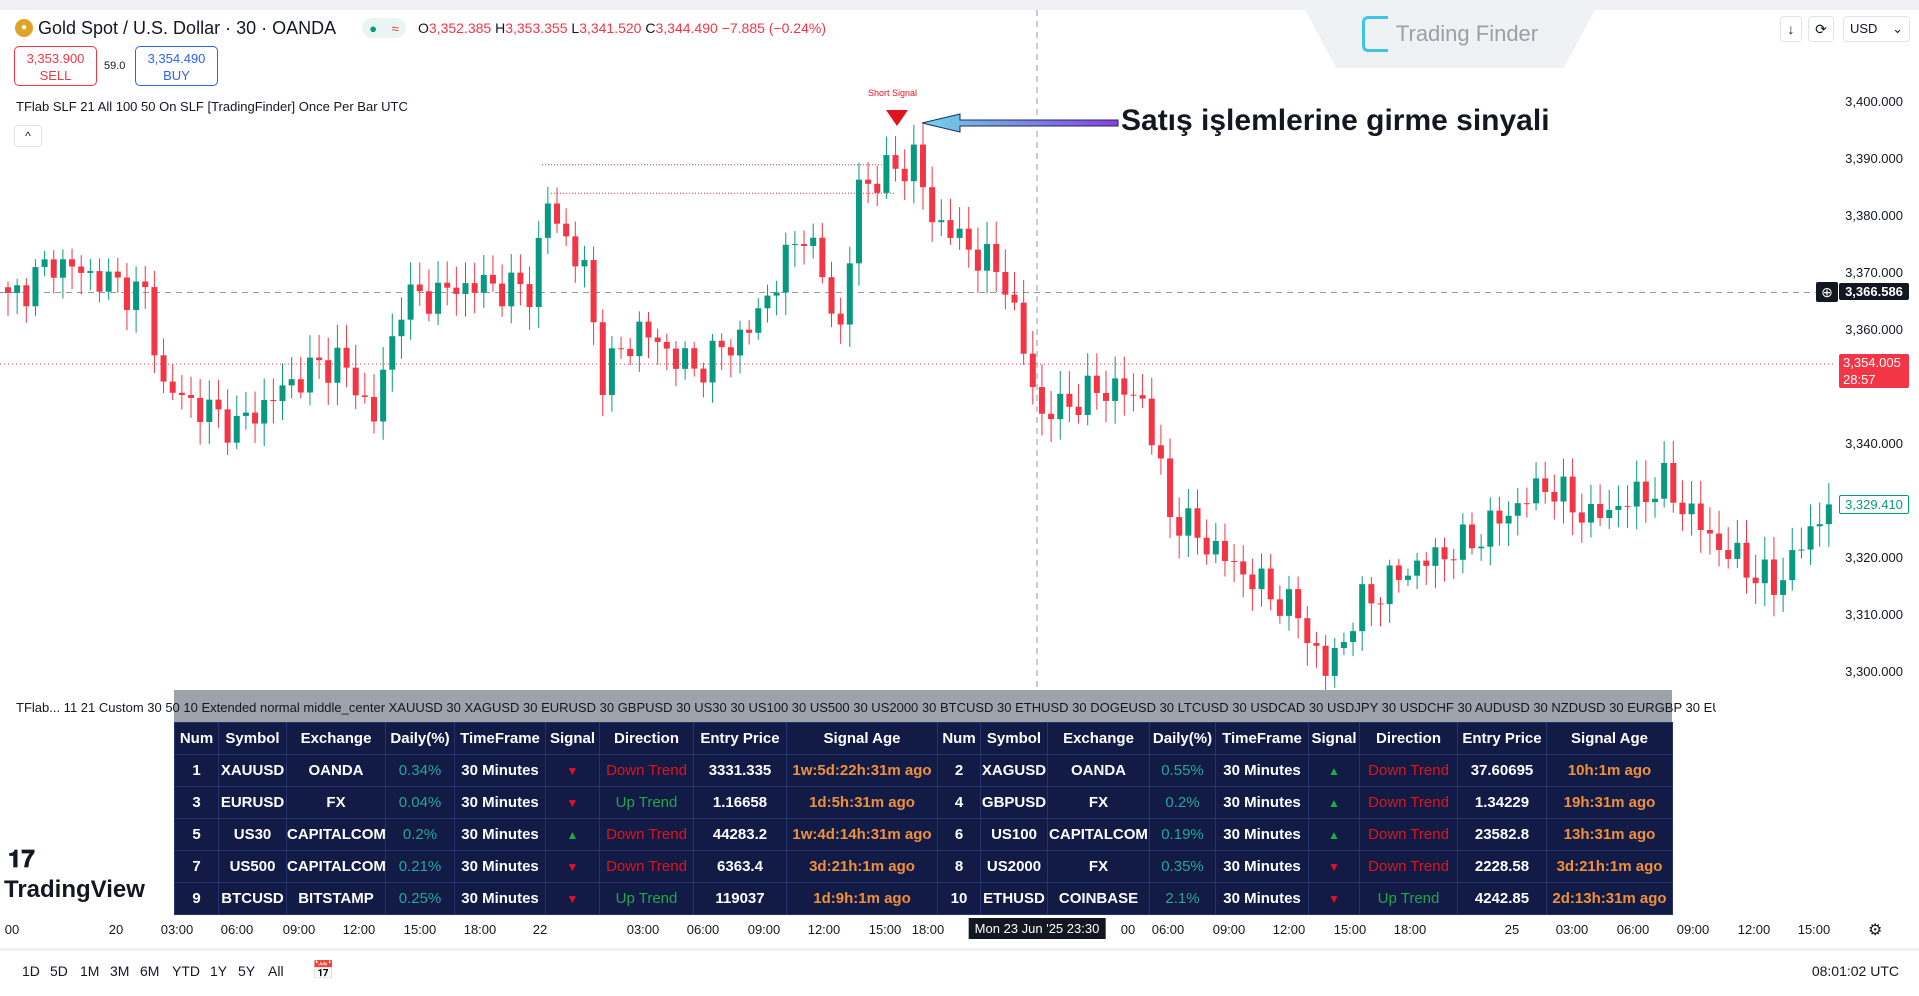  I want to click on table-cell: US2000, so click(1014, 866).